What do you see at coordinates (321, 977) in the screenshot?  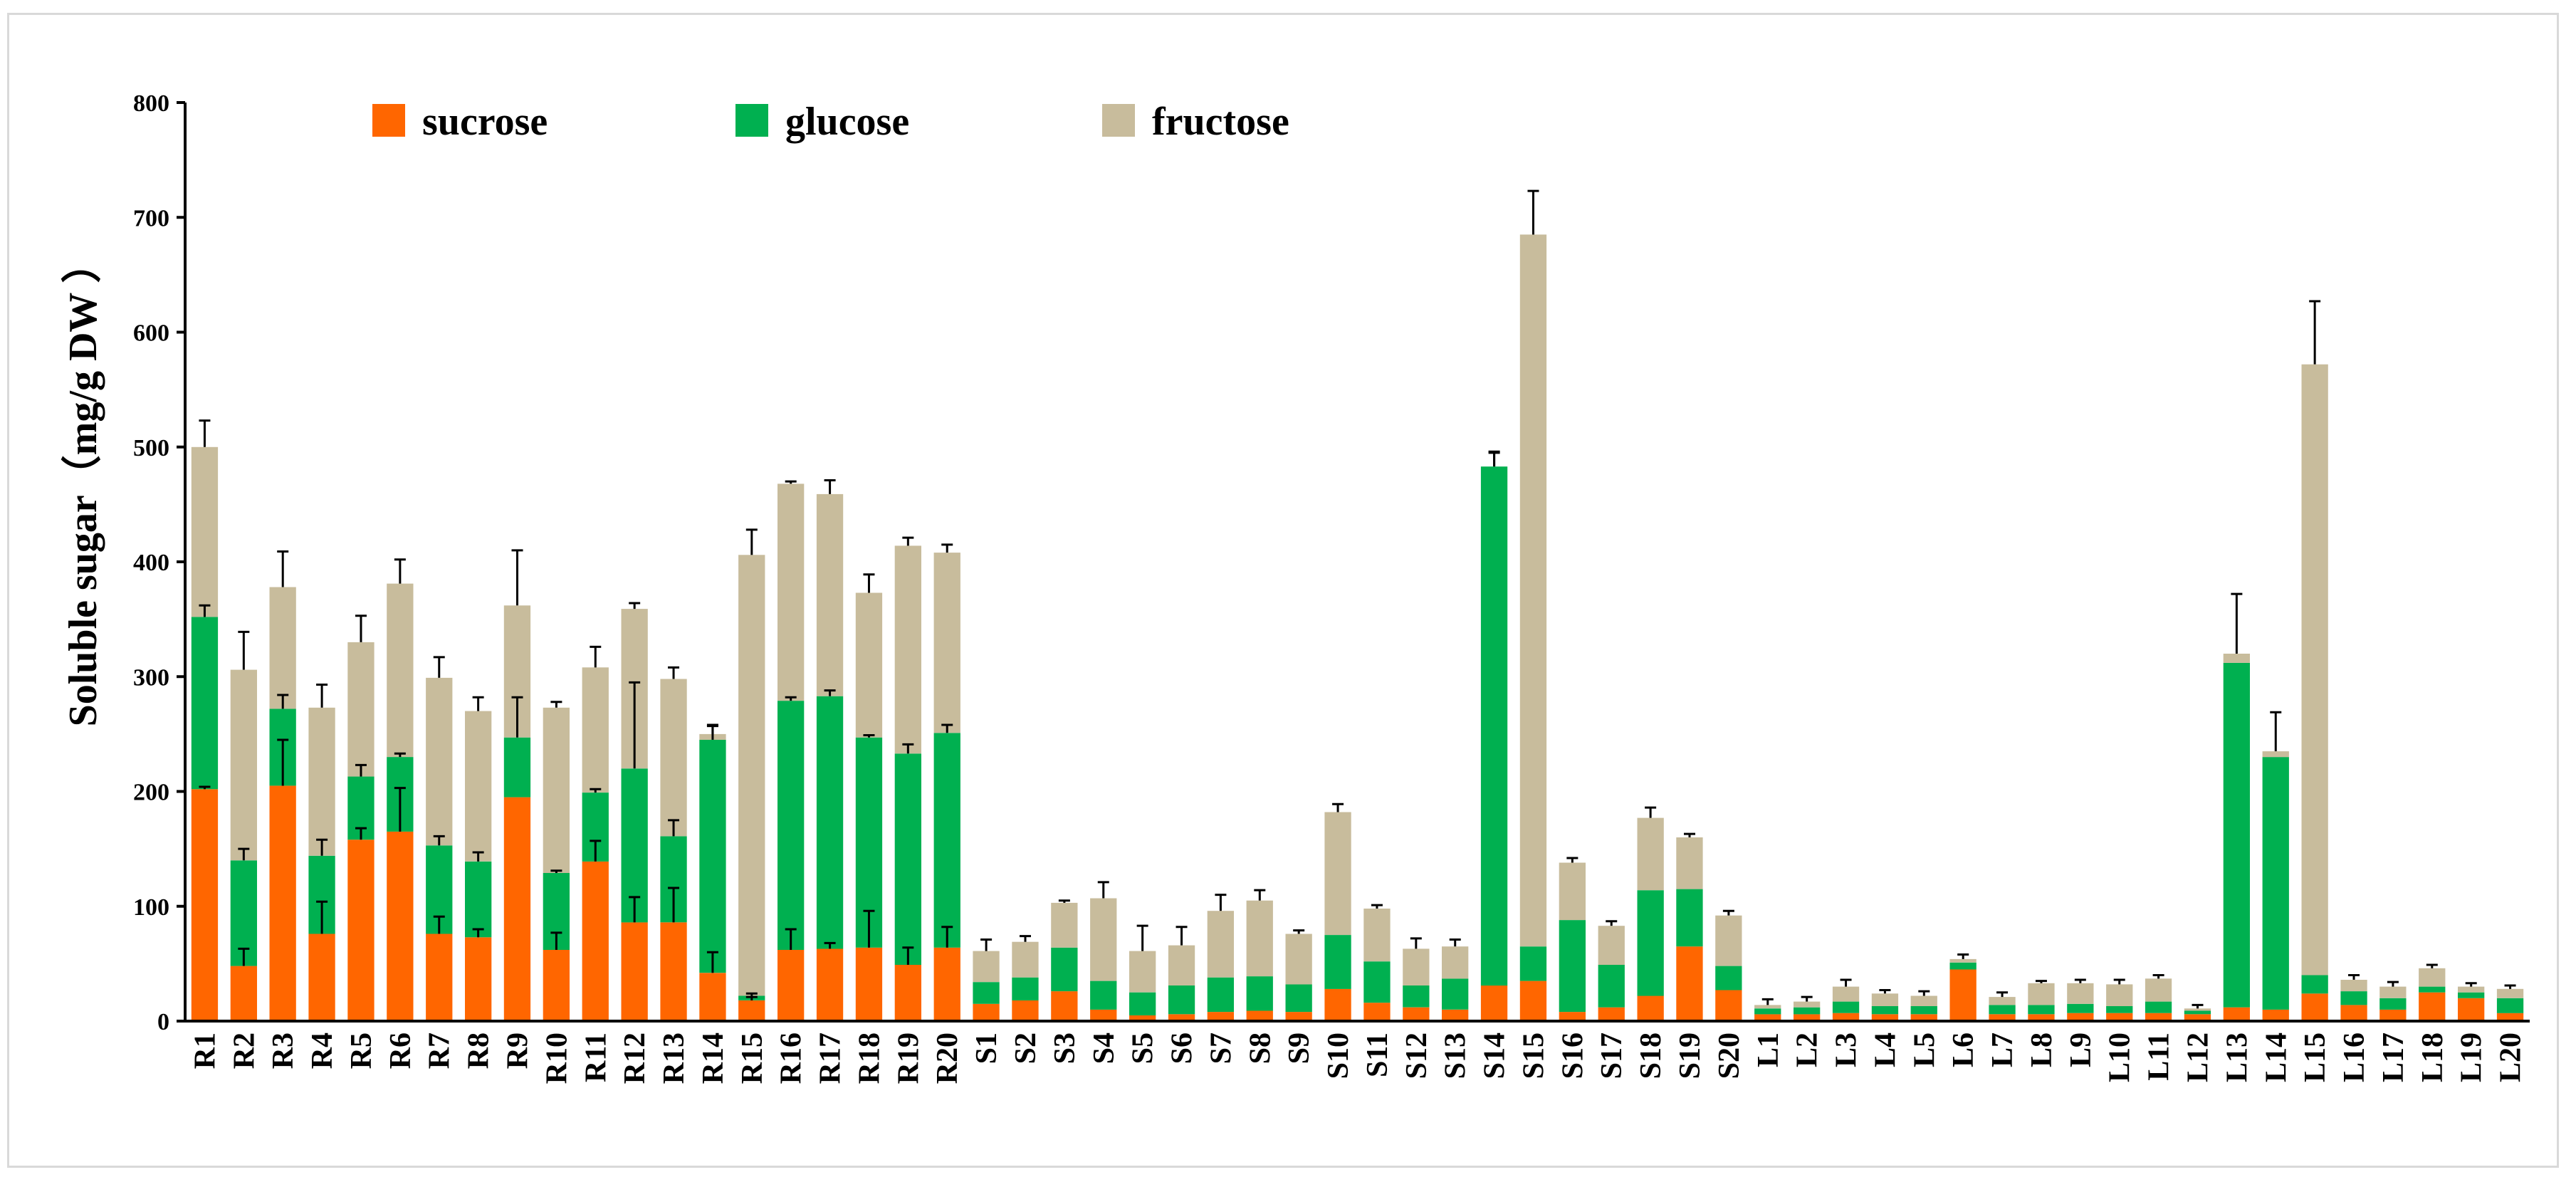 I see `bar-sucrose-R4` at bounding box center [321, 977].